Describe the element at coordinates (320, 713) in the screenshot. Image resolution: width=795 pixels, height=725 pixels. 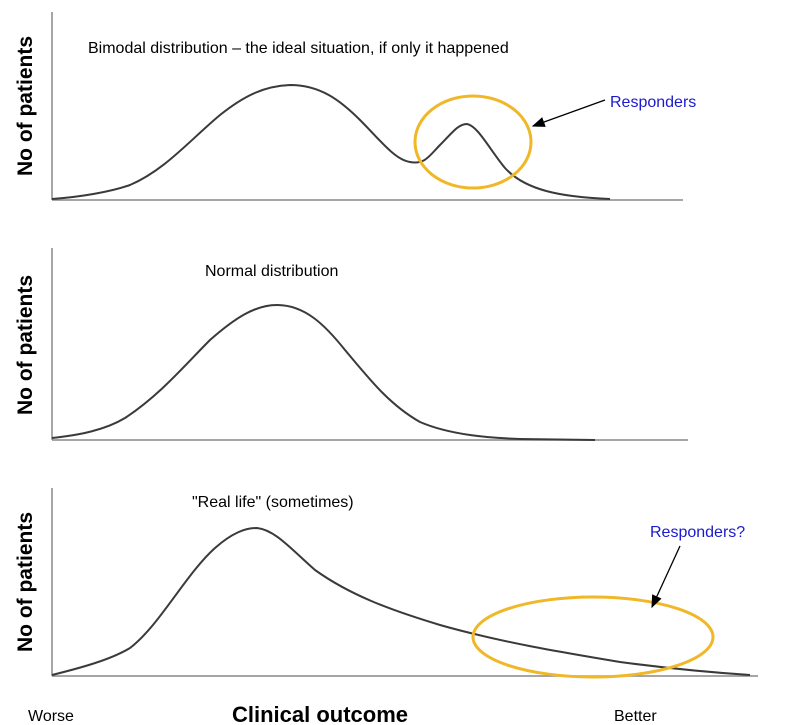
I see `x-axis-label: Clinical outcome` at that location.